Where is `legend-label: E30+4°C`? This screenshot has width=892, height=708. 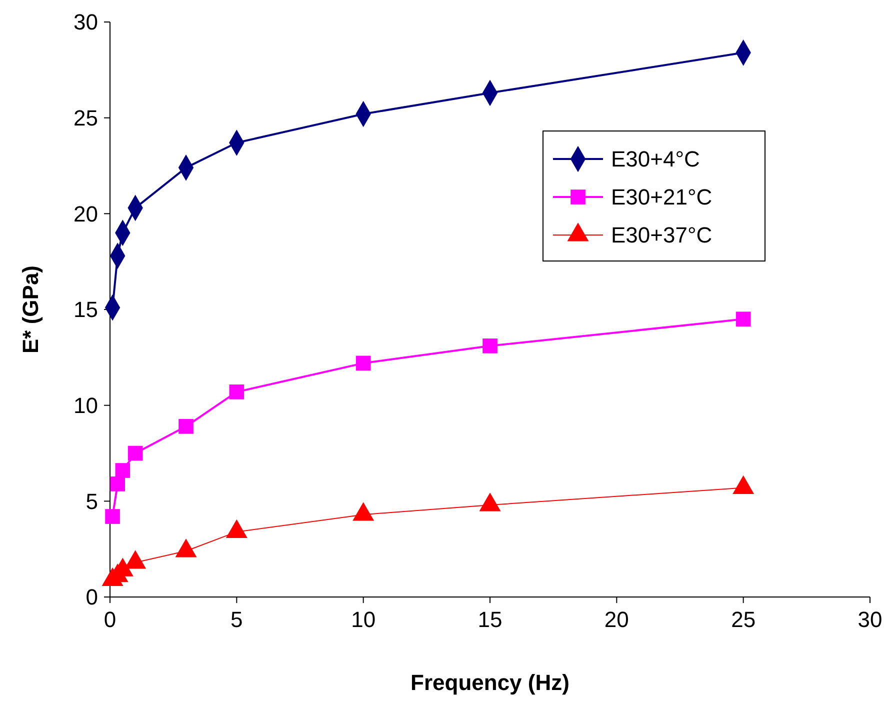
legend-label: E30+4°C is located at coordinates (655, 159).